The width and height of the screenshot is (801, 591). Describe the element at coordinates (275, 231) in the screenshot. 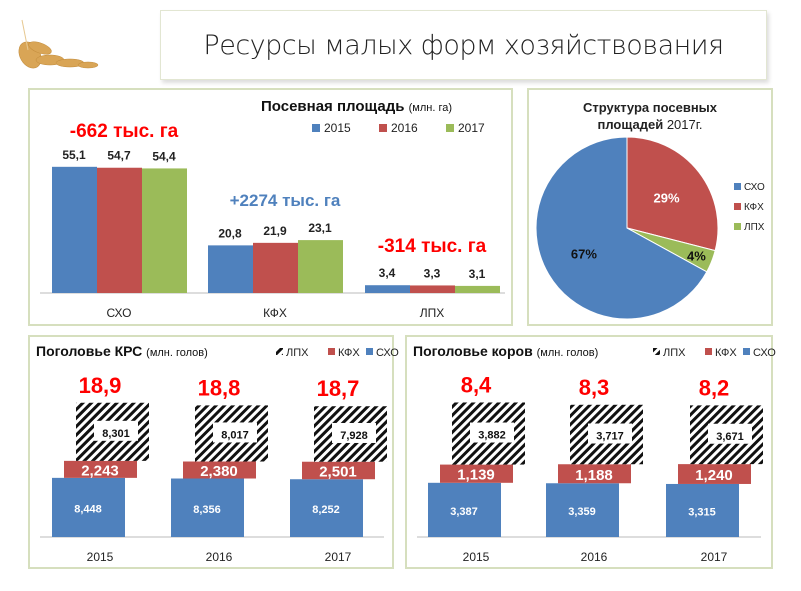

I see `data-label: 21,9` at that location.